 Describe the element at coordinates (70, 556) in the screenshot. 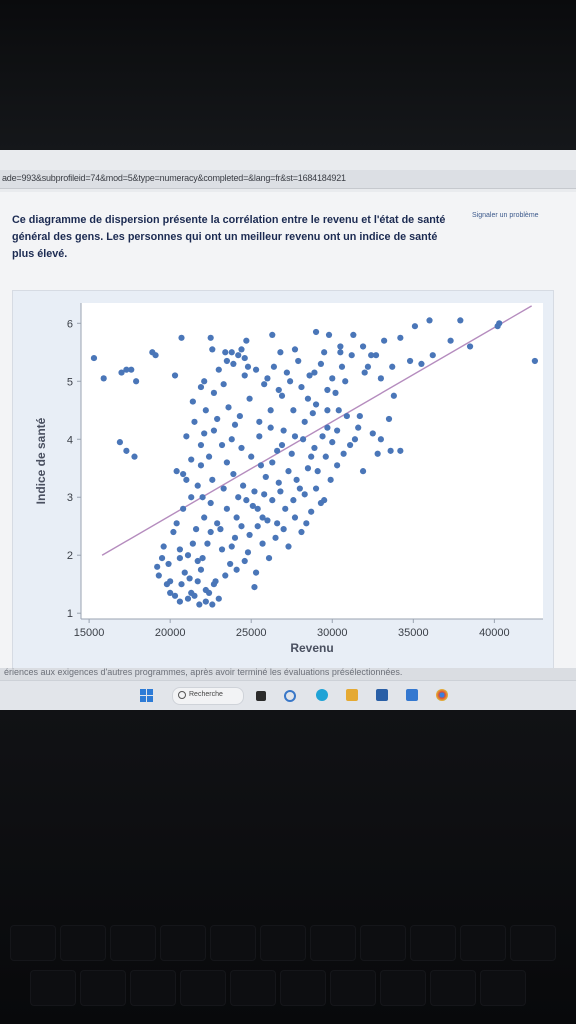

I see `y-tick-label: 2` at that location.